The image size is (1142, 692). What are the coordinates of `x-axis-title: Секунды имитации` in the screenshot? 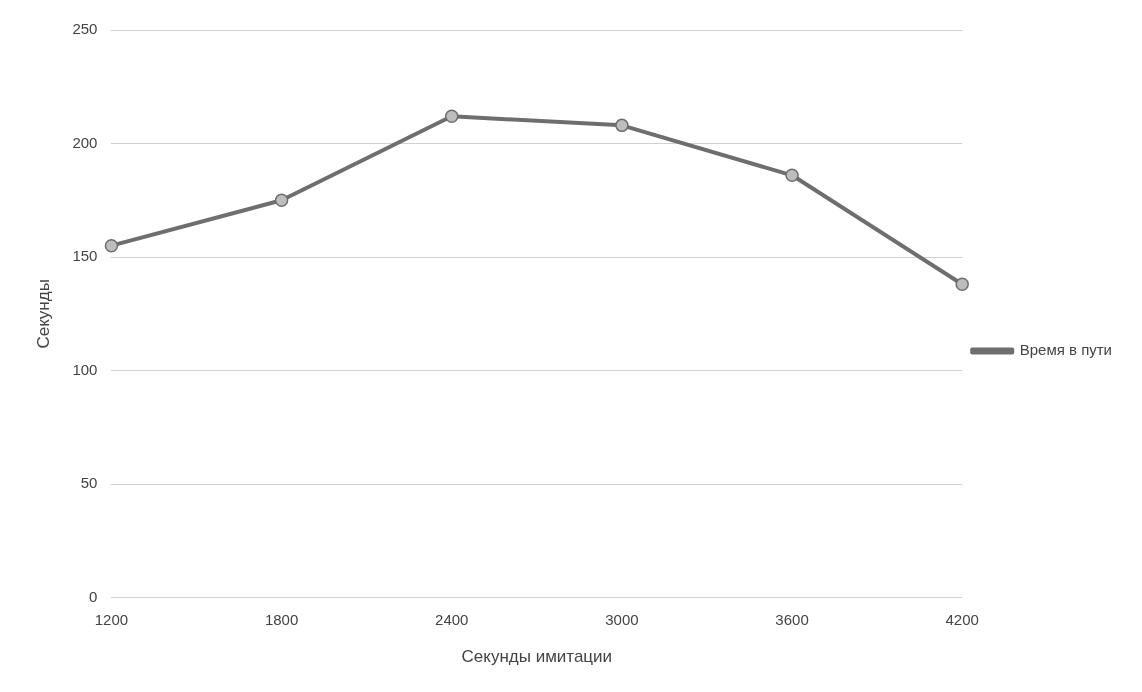 It's located at (537, 657).